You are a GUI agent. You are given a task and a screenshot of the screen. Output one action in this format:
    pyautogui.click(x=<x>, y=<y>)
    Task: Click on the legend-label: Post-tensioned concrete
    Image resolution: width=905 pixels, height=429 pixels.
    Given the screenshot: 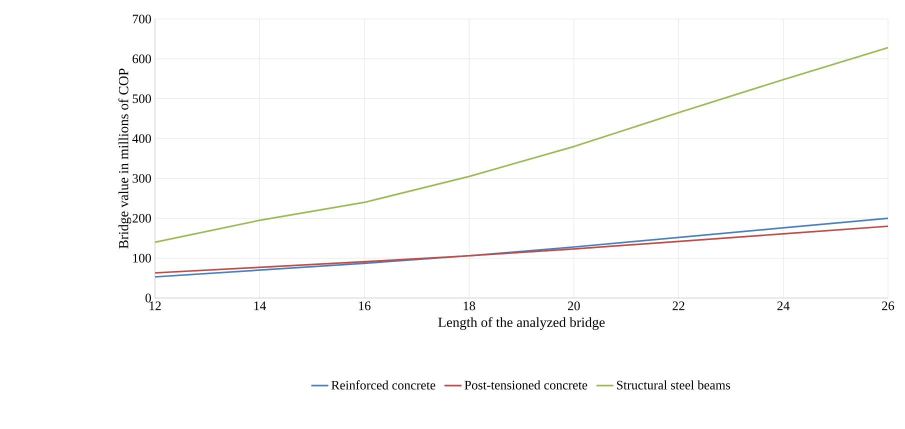 What is the action you would take?
    pyautogui.click(x=526, y=385)
    